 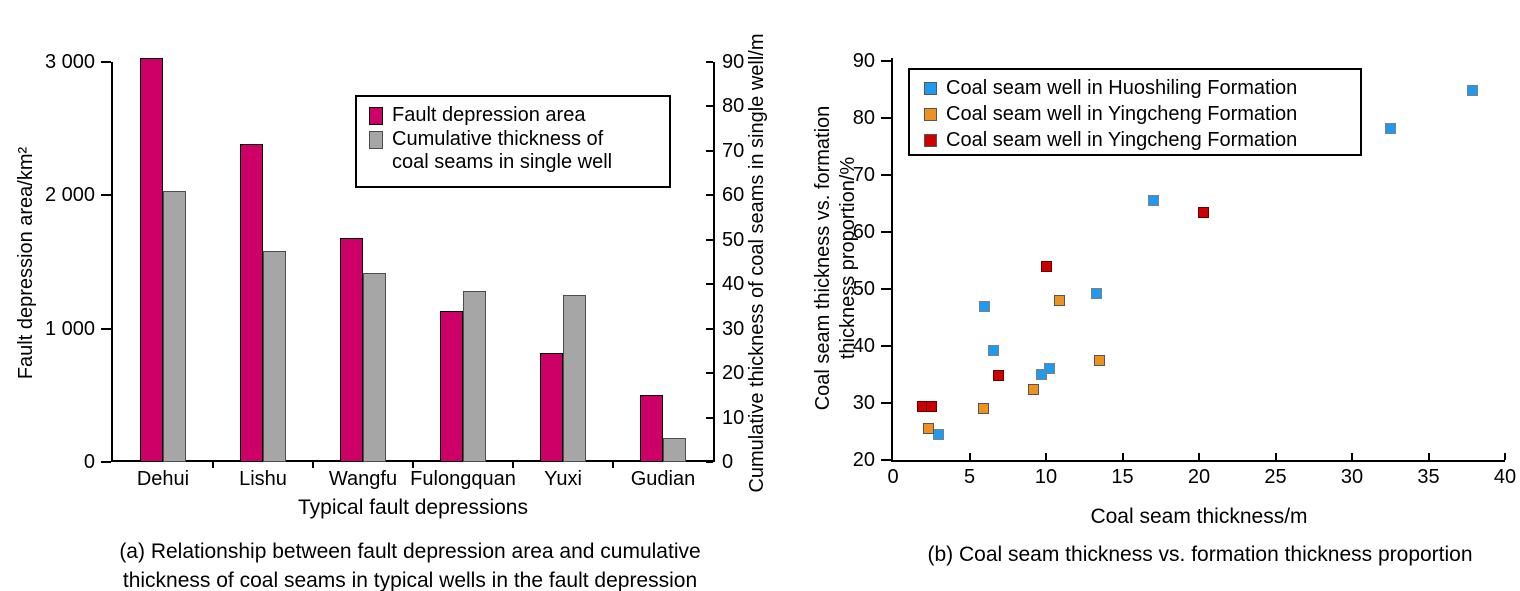 What do you see at coordinates (892, 260) in the screenshot?
I see `chart-b-y-axis-line` at bounding box center [892, 260].